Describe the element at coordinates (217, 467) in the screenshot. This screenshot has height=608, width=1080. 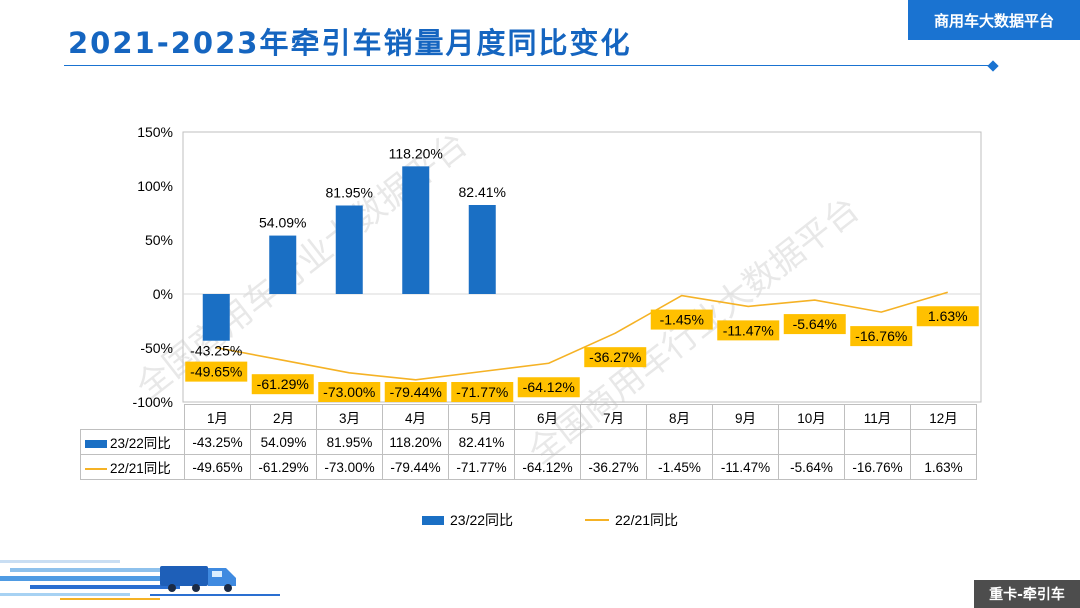
I see `value-cell: -49.65%` at that location.